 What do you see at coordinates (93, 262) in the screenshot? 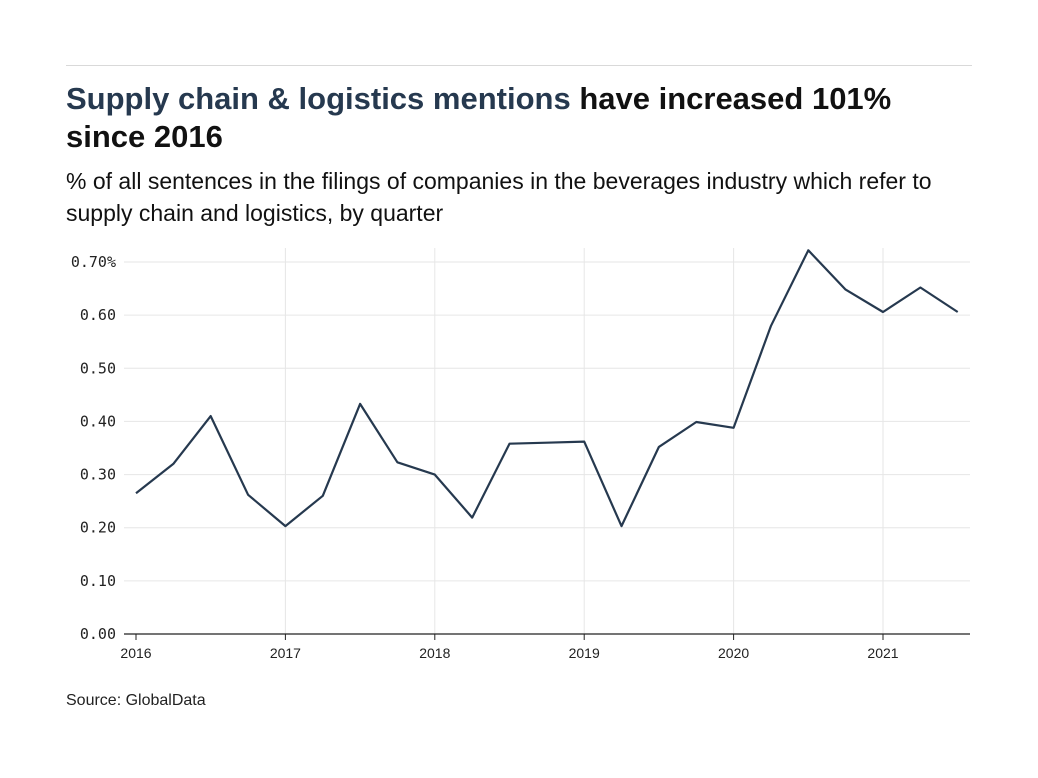
I see `y-tick-label: 0.70%` at bounding box center [93, 262].